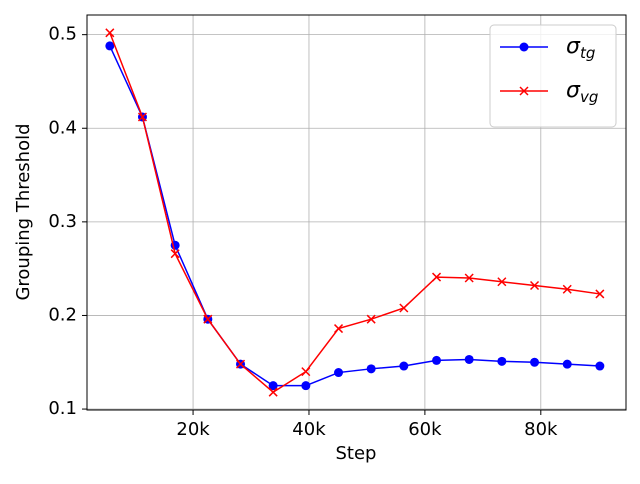 The image size is (640, 484). What do you see at coordinates (425, 429) in the screenshot?
I see `x-tick-label: 60k` at bounding box center [425, 429].